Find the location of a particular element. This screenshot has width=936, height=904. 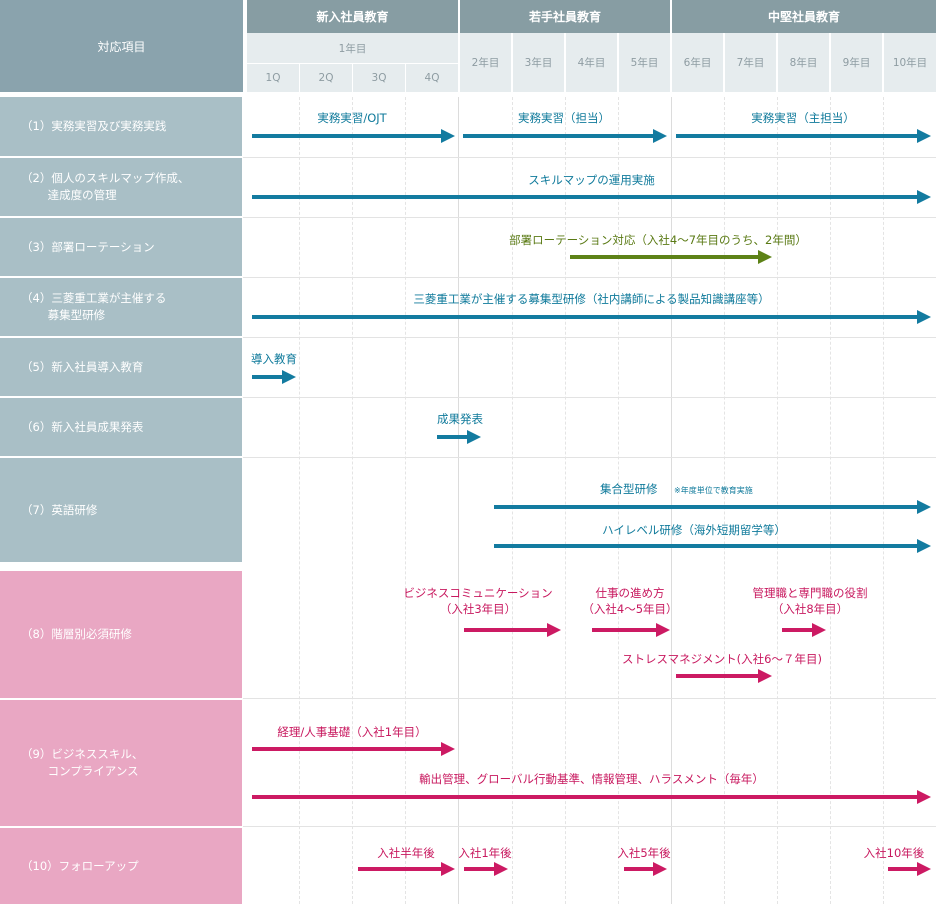

year-6-header: 6年目 is located at coordinates (697, 62).